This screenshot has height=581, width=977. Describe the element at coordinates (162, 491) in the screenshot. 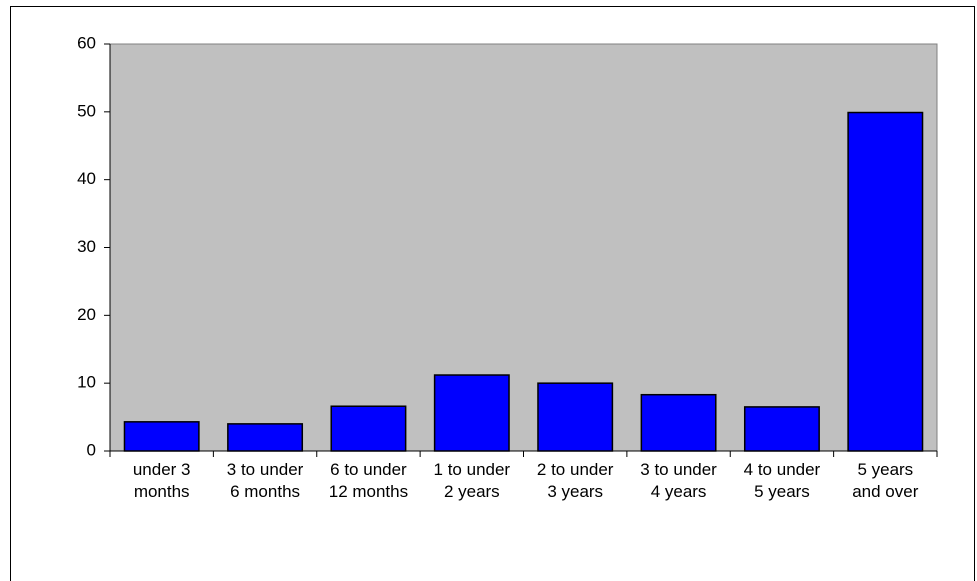

I see `x-tick-label-line: months` at that location.